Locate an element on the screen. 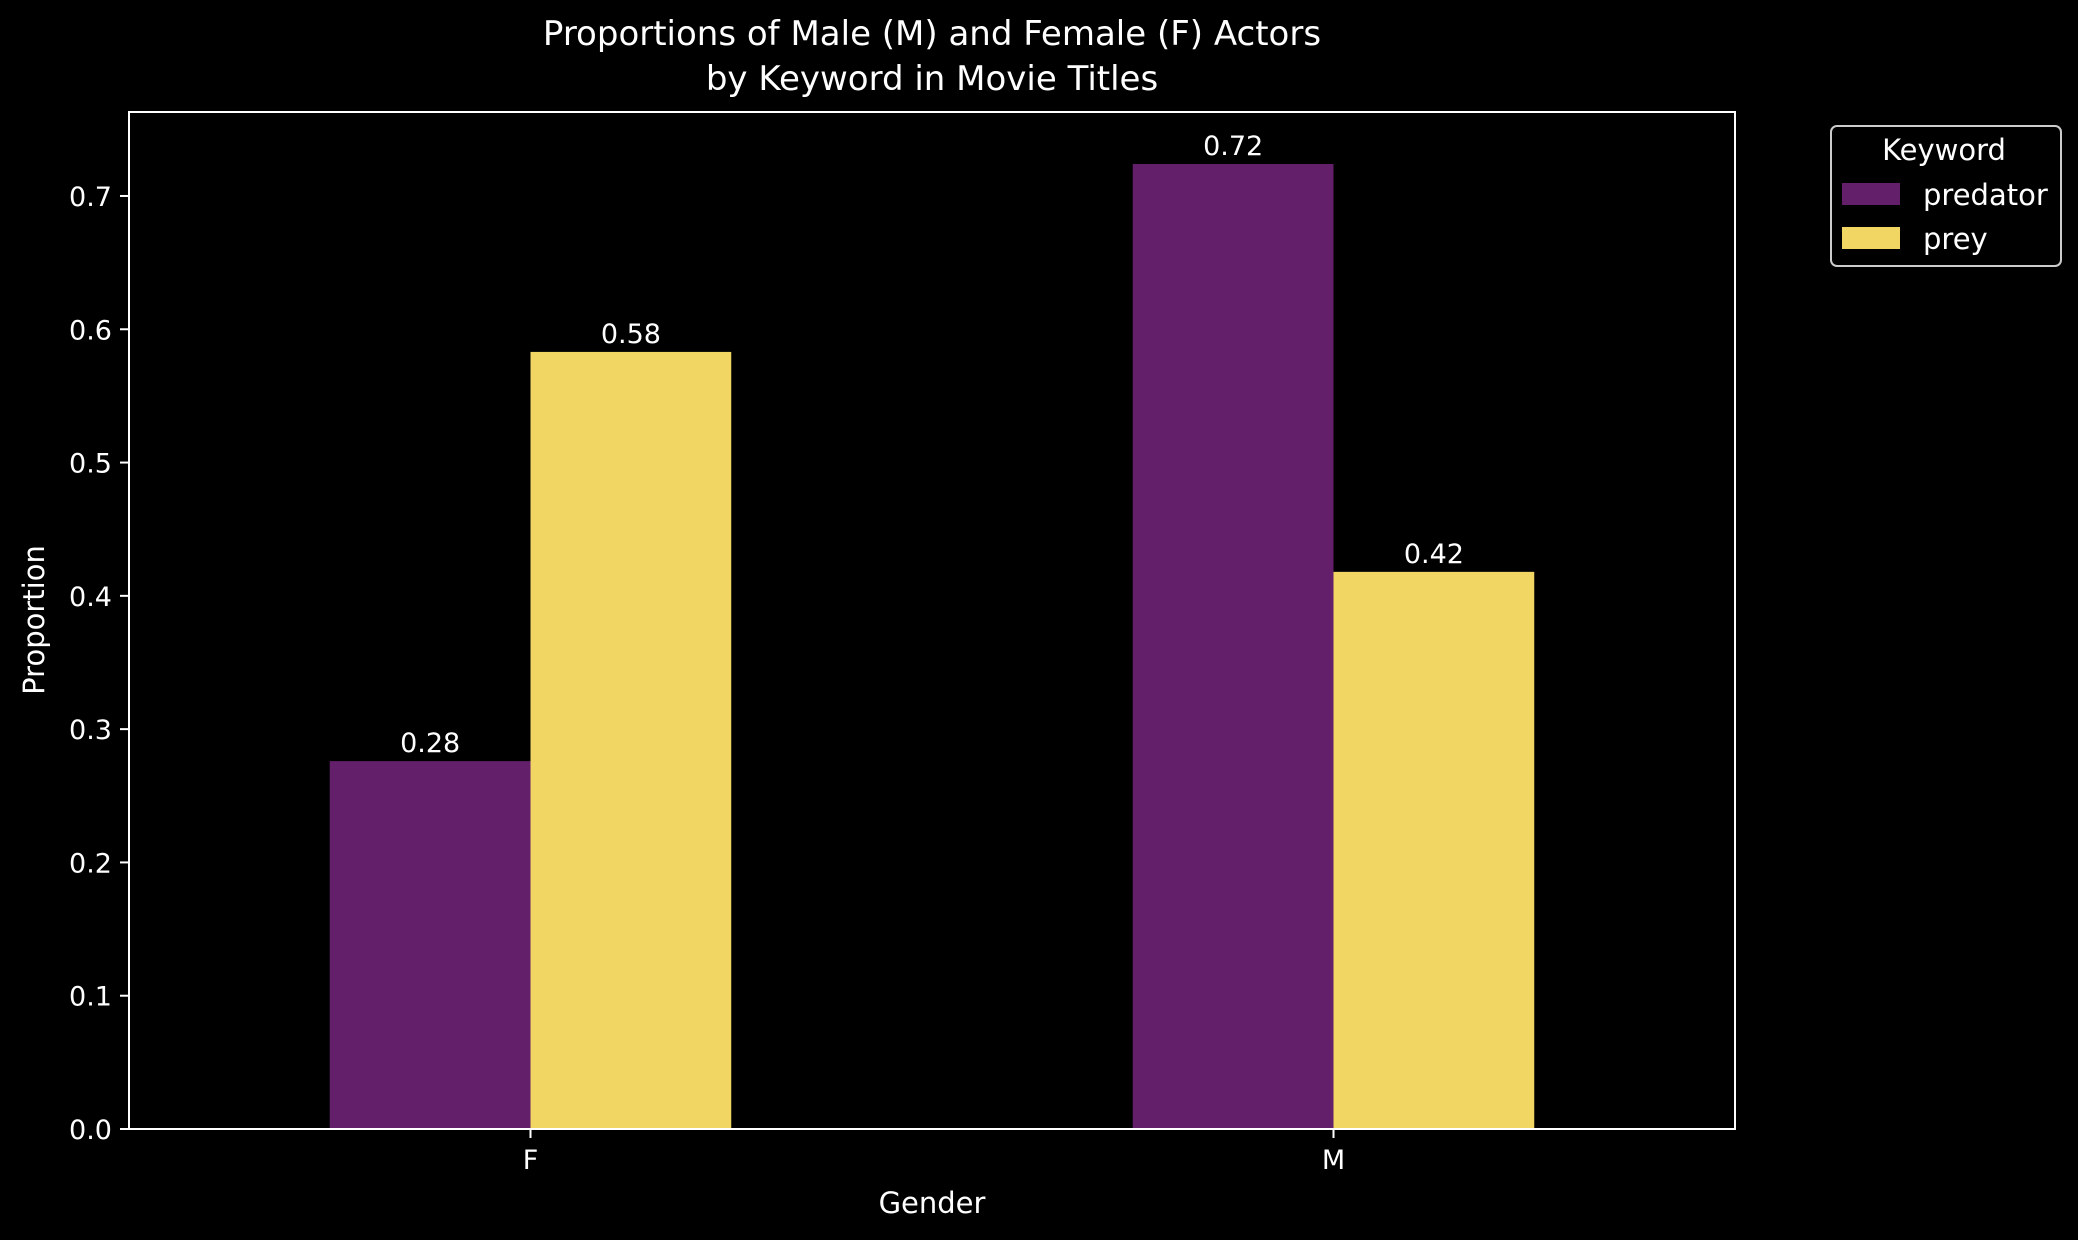  legend-label-prey: prey is located at coordinates (1955, 239).